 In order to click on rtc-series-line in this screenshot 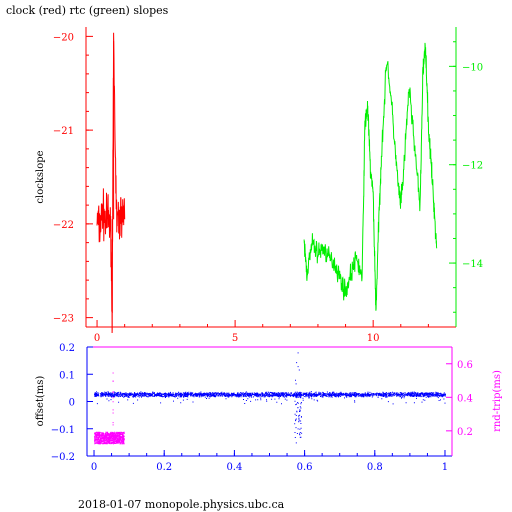, I will do `click(370, 176)`.